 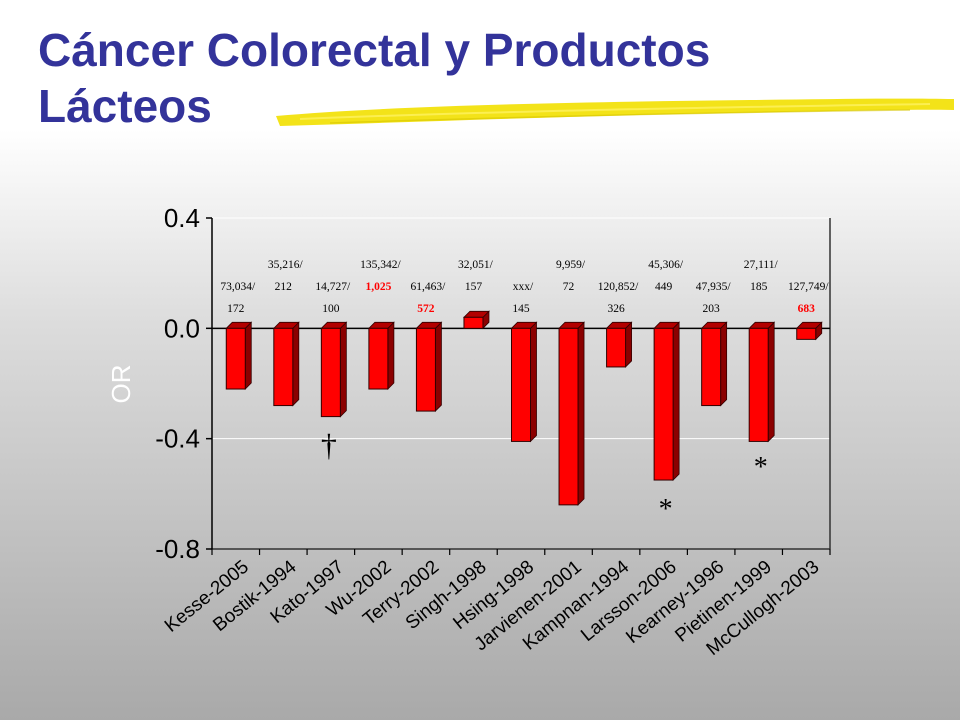 What do you see at coordinates (664, 287) in the screenshot?
I see `case-count-label: 449` at bounding box center [664, 287].